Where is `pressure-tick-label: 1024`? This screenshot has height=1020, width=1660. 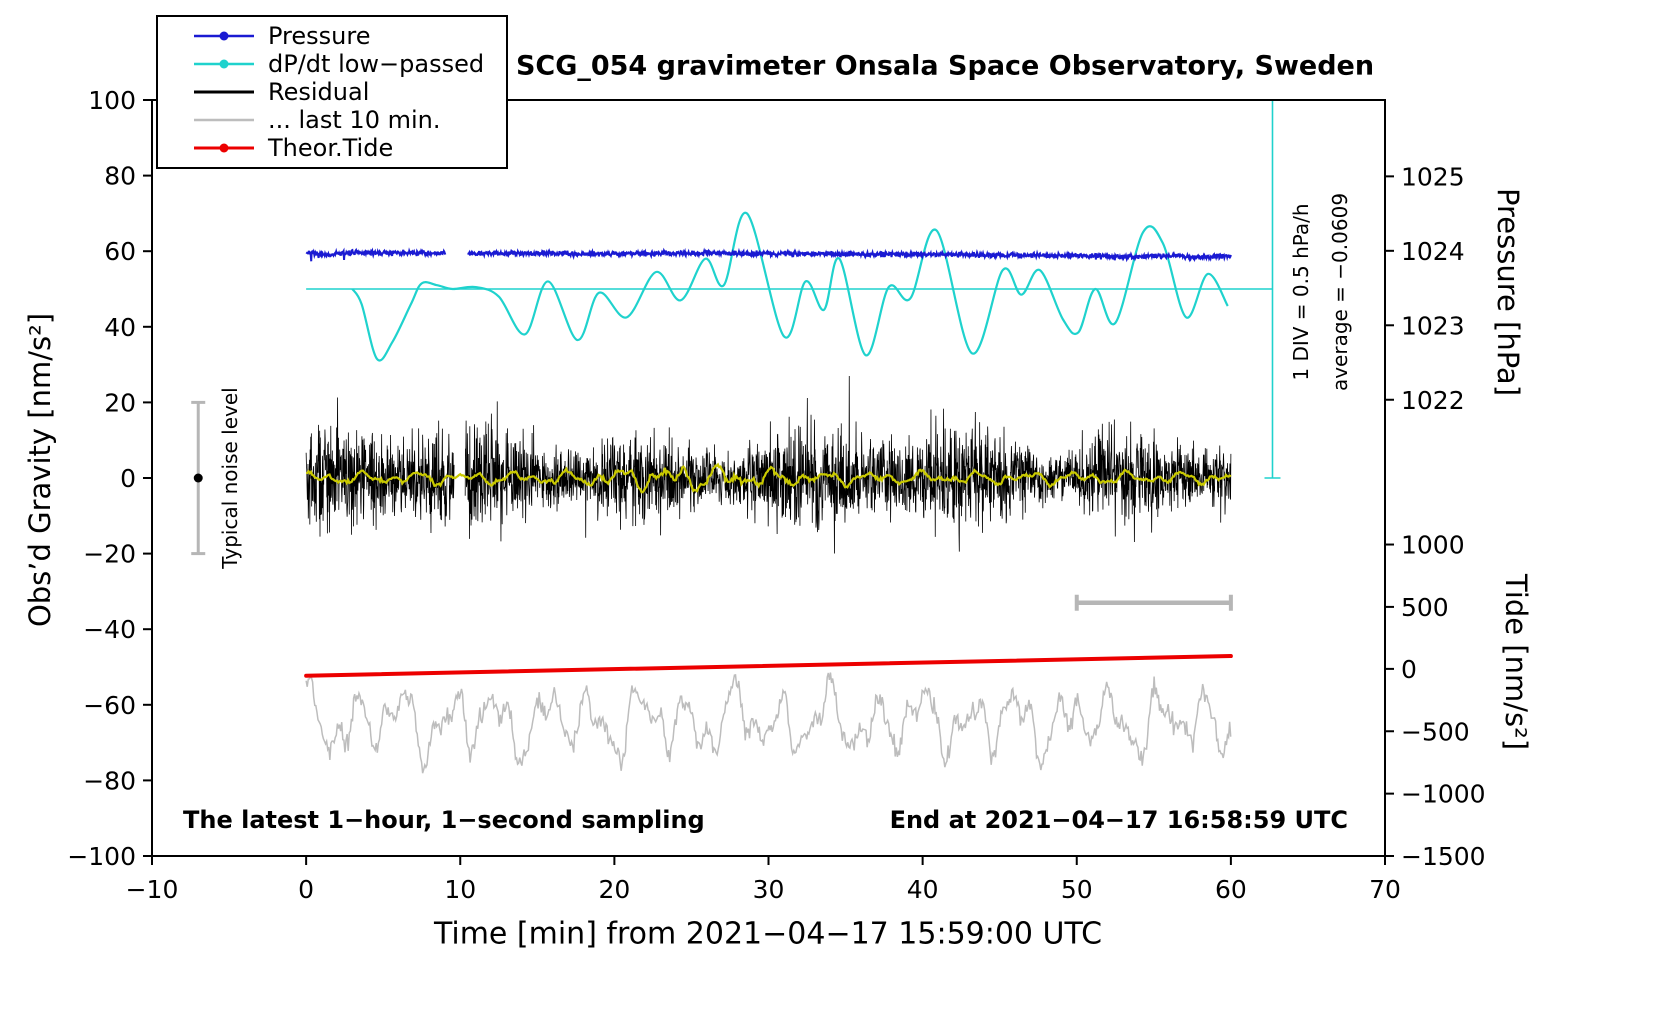 pressure-tick-label: 1024 is located at coordinates (1433, 251).